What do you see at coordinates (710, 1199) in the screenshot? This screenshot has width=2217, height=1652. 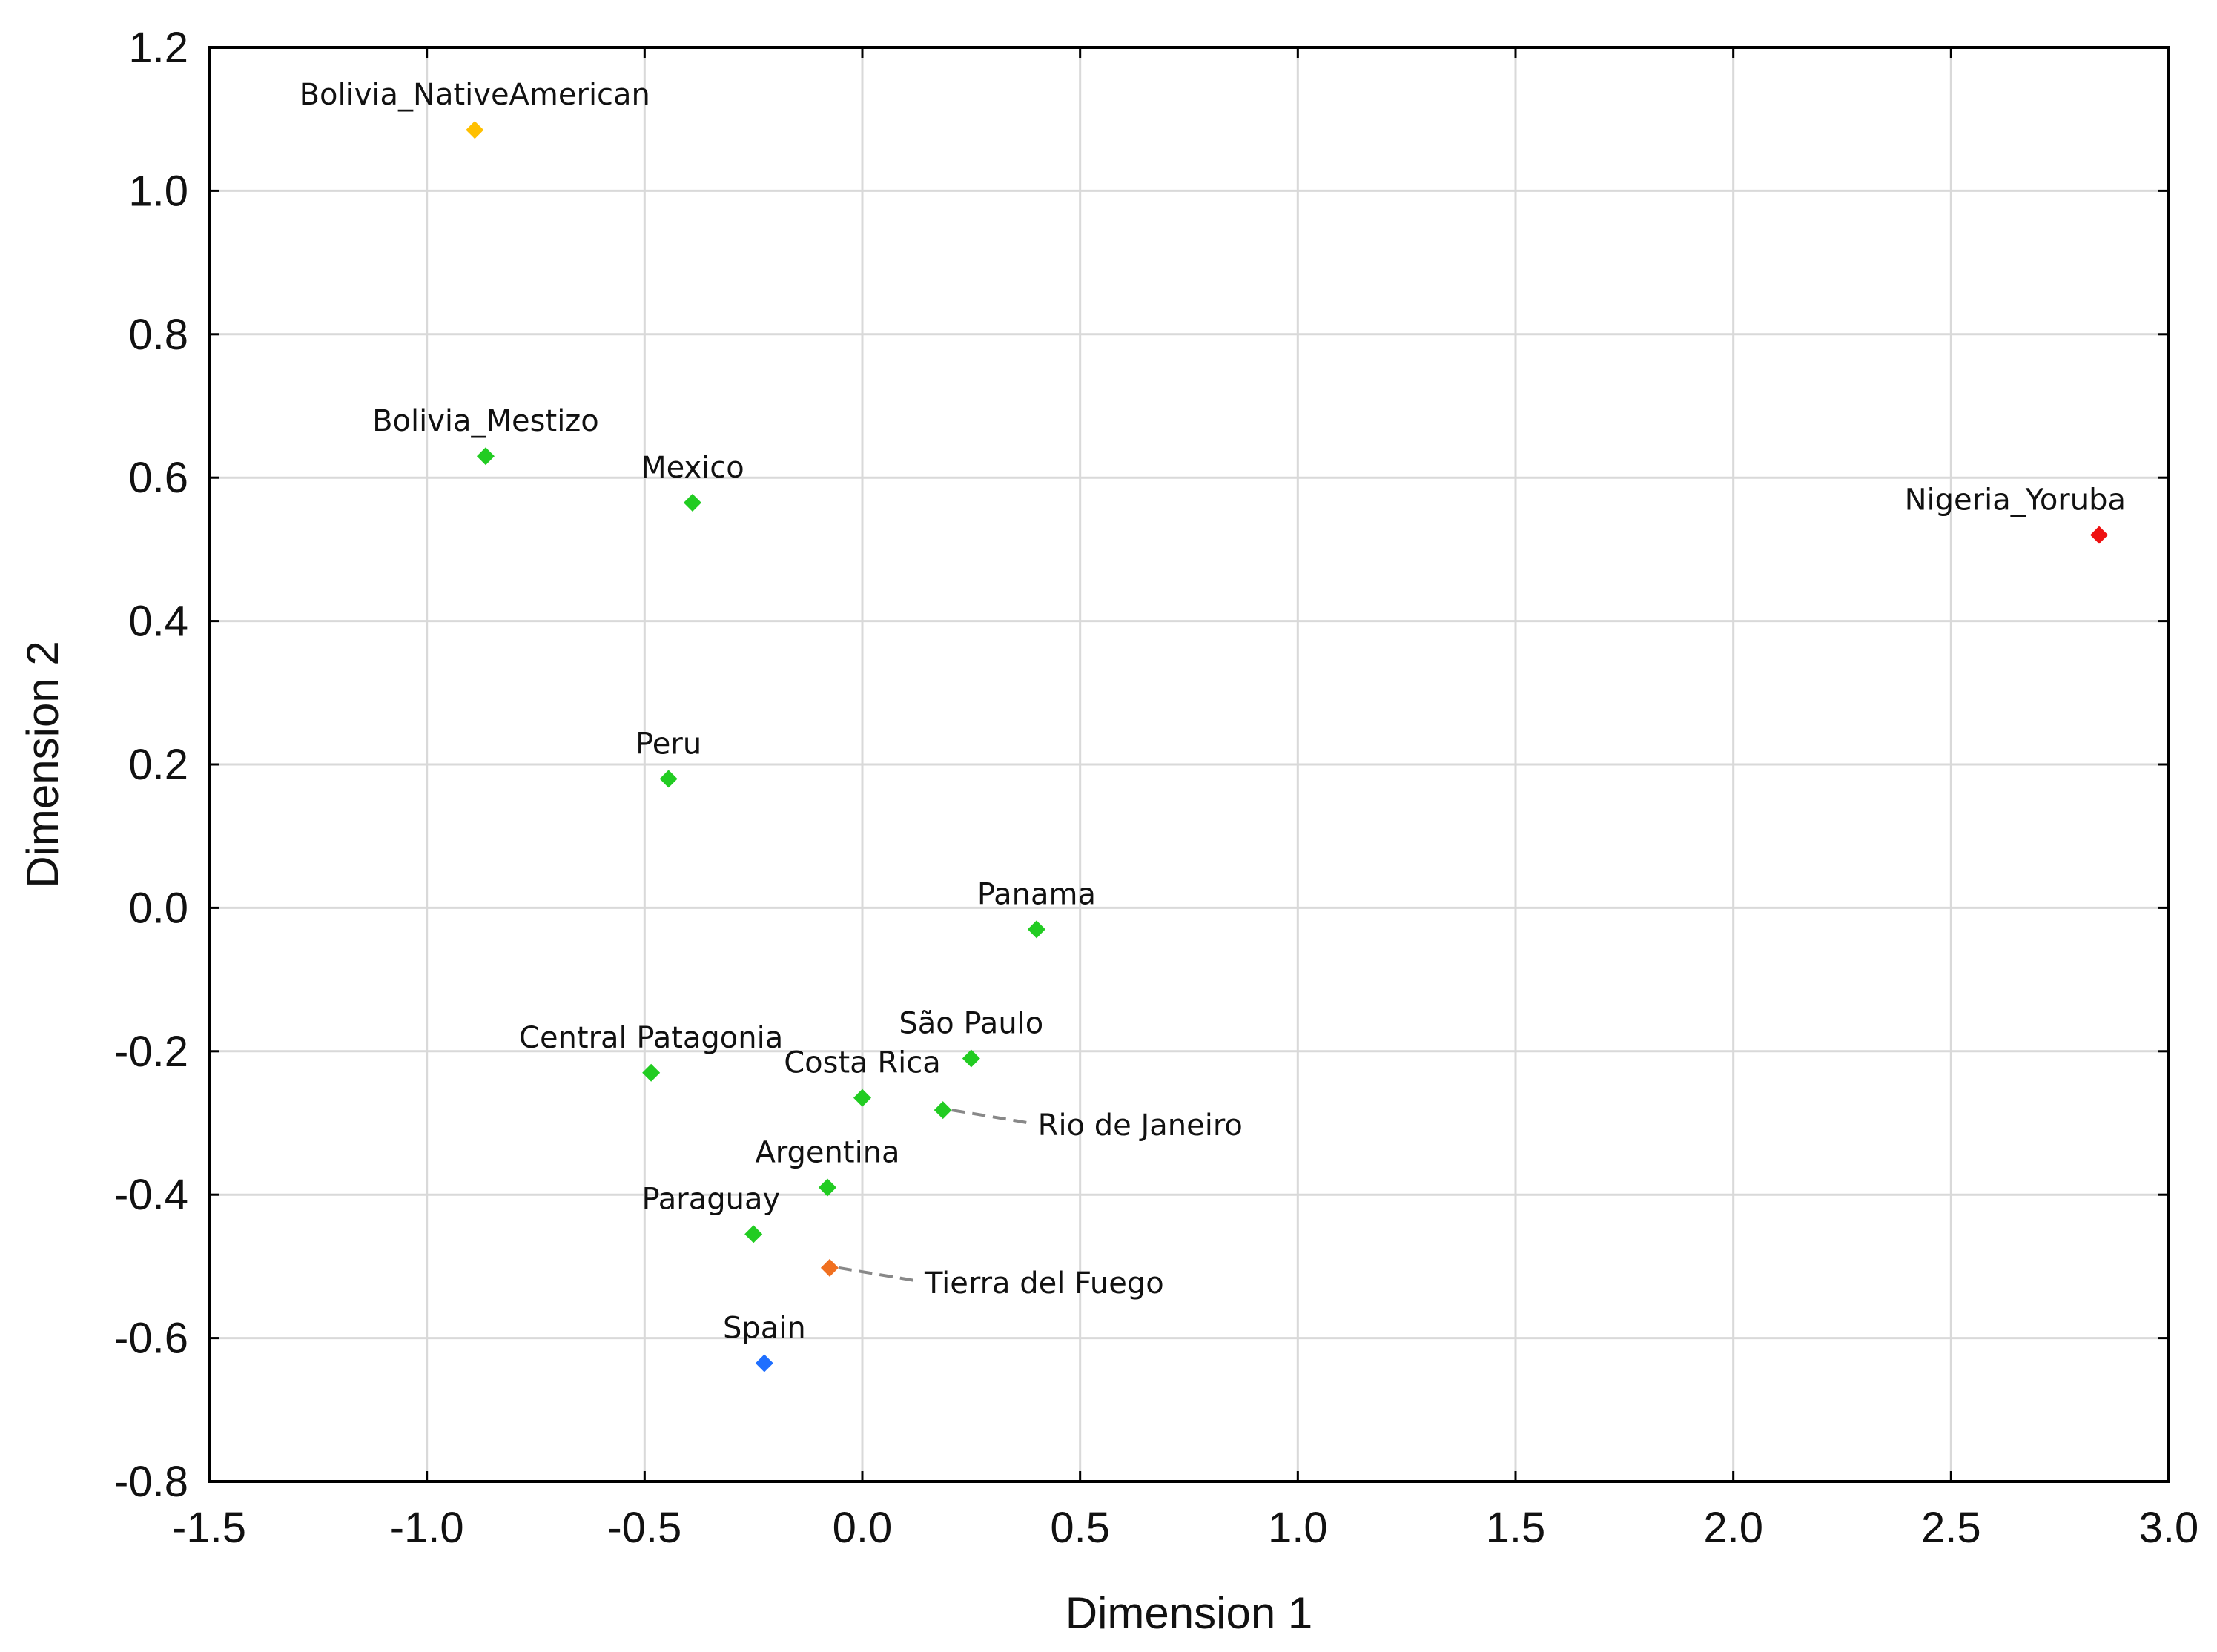 I see `label-paraguay: Paraguay` at bounding box center [710, 1199].